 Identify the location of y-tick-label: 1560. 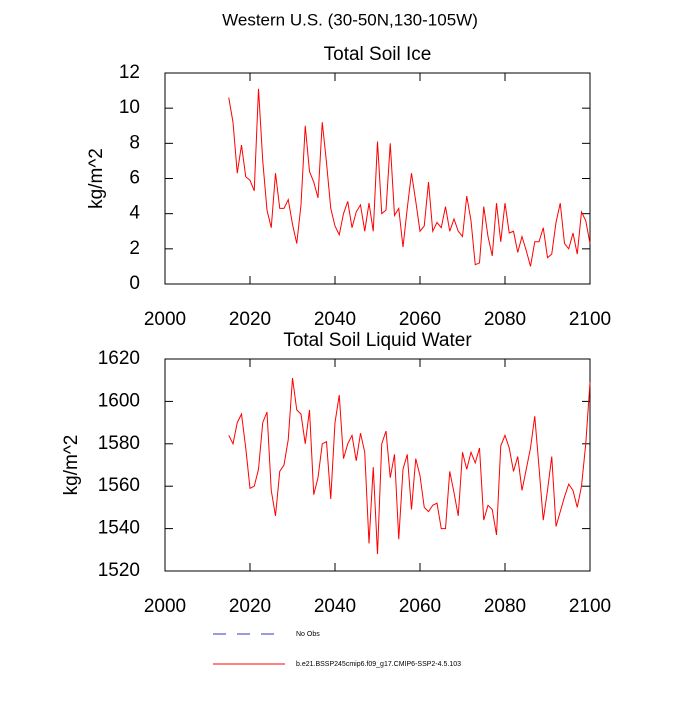
(119, 485).